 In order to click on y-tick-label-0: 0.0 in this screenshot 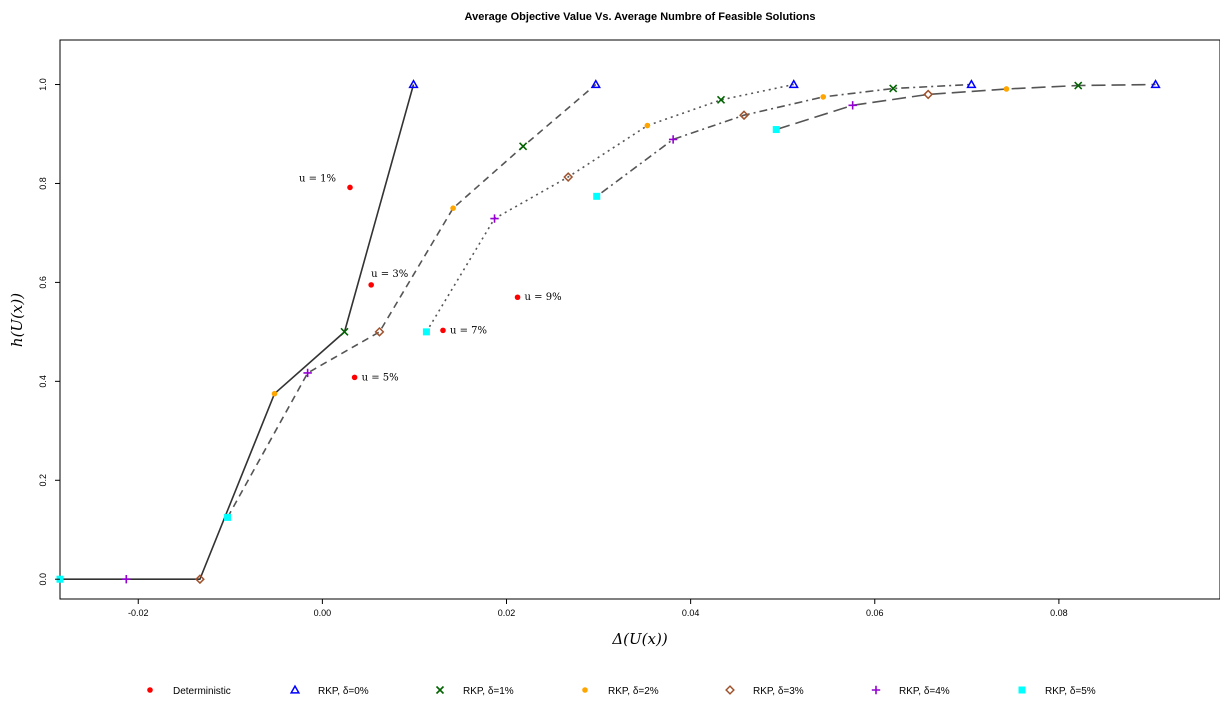, I will do `click(43, 579)`.